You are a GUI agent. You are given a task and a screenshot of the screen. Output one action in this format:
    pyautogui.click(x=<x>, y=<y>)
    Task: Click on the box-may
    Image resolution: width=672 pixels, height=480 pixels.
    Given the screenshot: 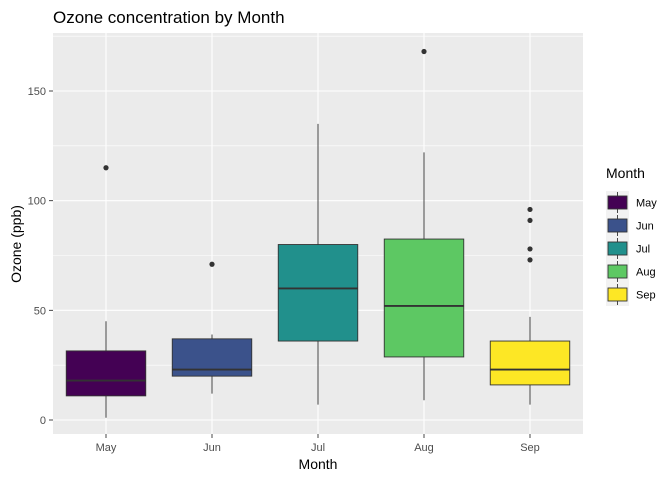 What is the action you would take?
    pyautogui.click(x=106, y=291)
    